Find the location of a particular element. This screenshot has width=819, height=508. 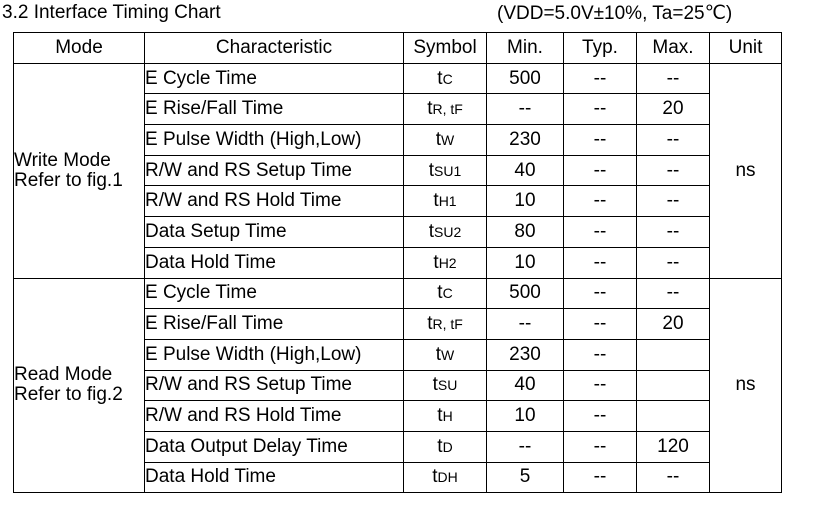

table-row: R/W and RS Setup Time tSU1 40 -- -- is located at coordinates (398, 170).